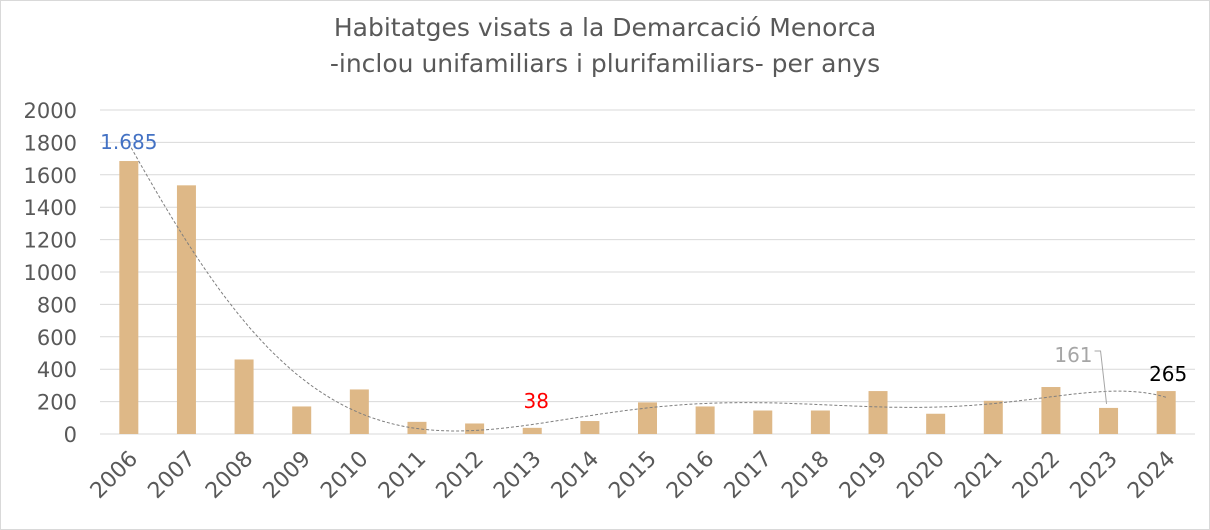  What do you see at coordinates (532, 430) in the screenshot?
I see `bar-2013` at bounding box center [532, 430].